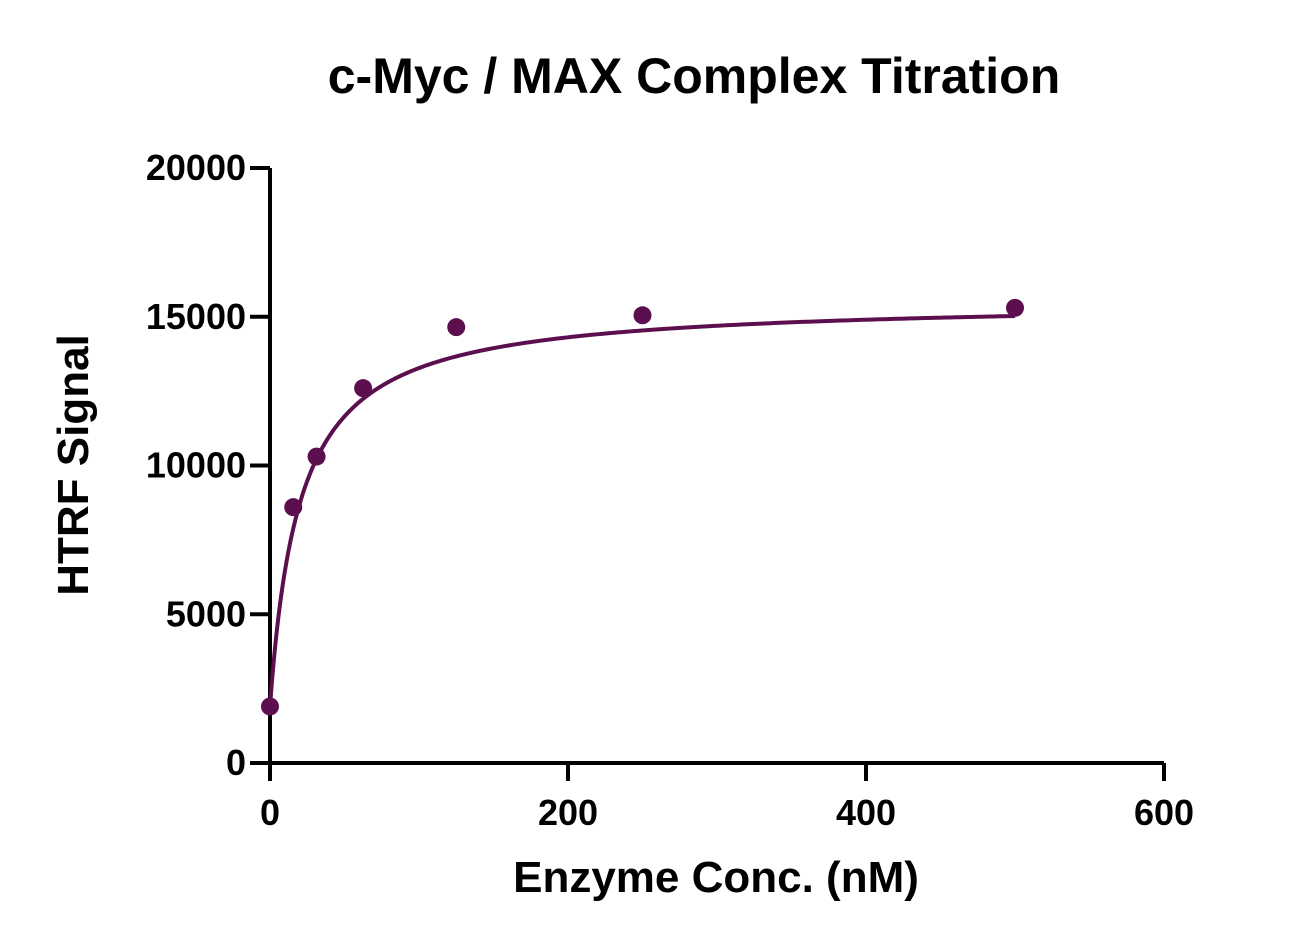 The width and height of the screenshot is (1301, 951). I want to click on y-tick-label: 0, so click(236, 762).